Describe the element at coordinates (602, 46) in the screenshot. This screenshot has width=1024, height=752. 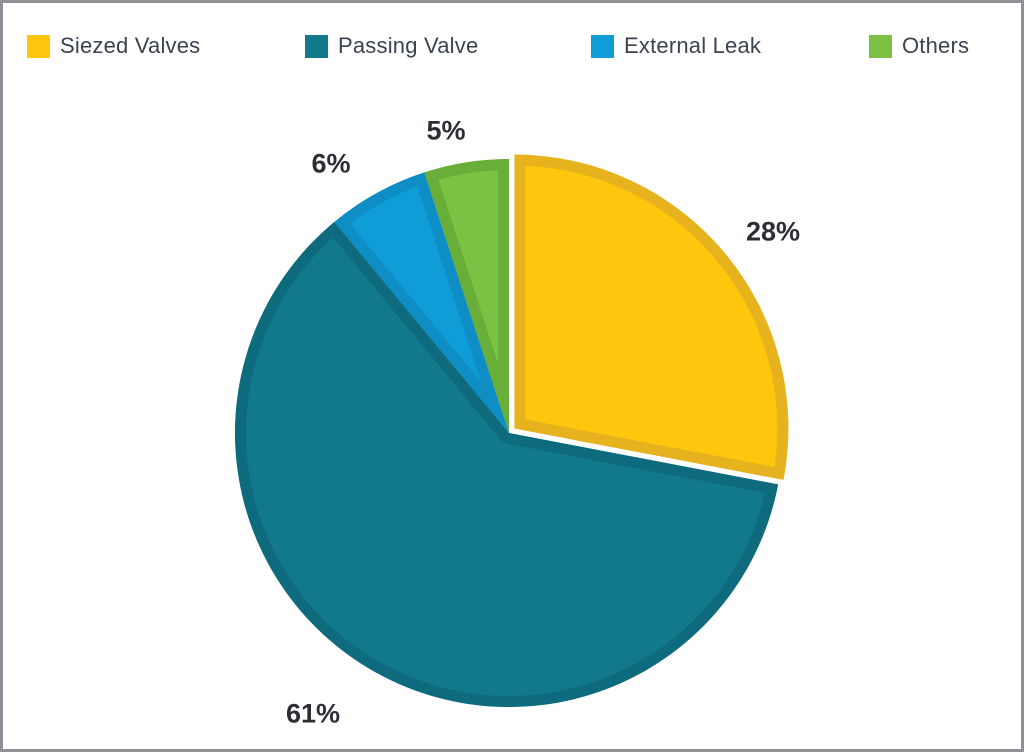
I see `legend-swatch-external-leak` at that location.